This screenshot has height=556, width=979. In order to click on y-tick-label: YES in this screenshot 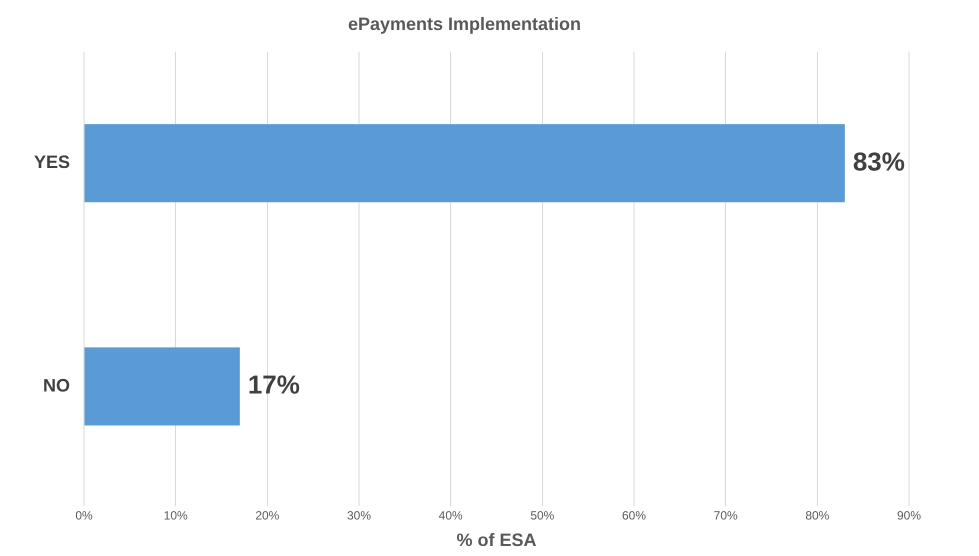, I will do `click(52, 162)`.